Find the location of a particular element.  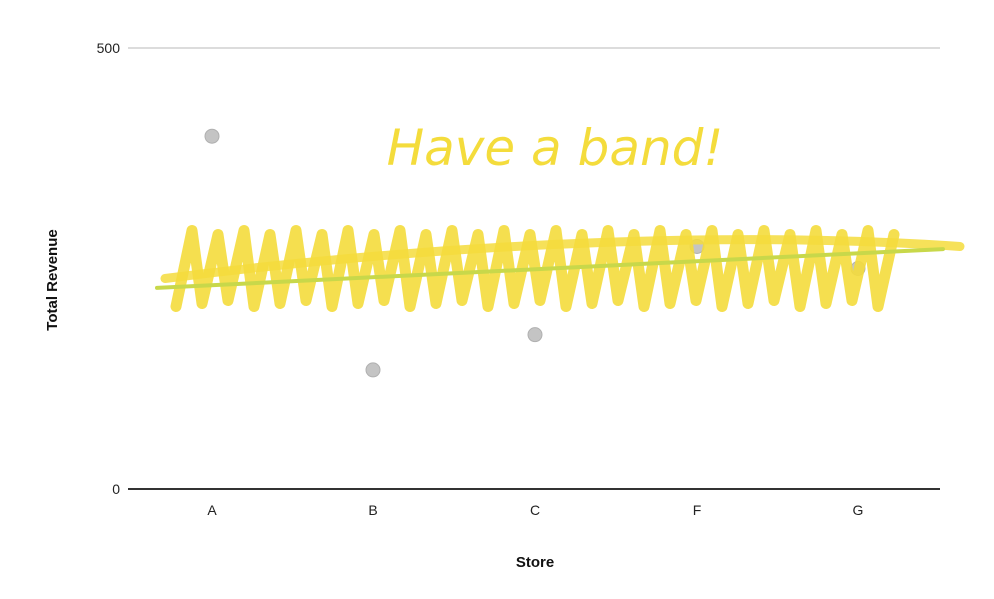

x-tick-label: F is located at coordinates (697, 510).